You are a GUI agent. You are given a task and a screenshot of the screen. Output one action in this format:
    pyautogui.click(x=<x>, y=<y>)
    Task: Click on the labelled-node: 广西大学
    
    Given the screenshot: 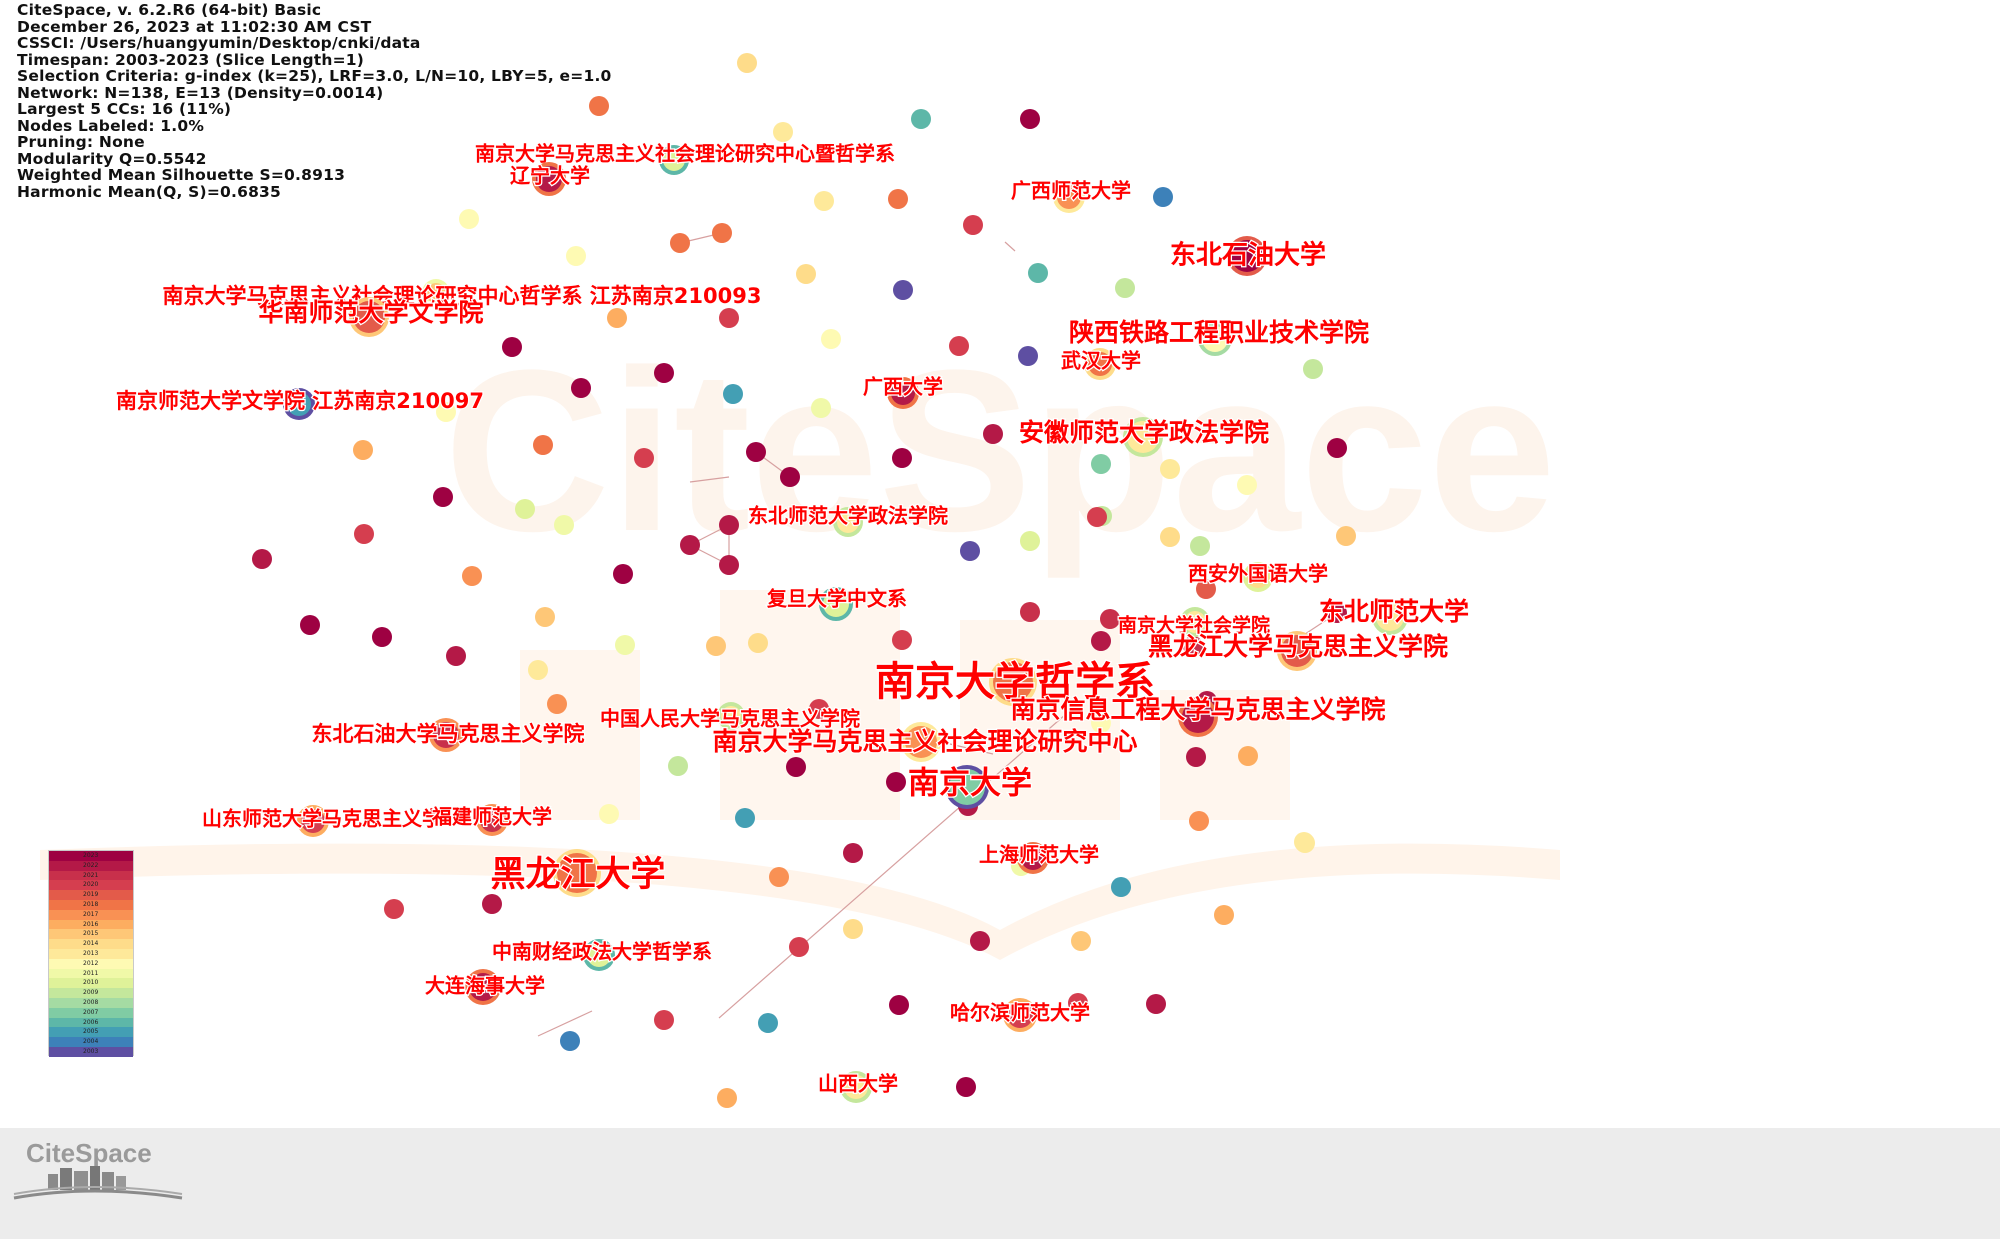 What is the action you would take?
    pyautogui.click(x=903, y=391)
    